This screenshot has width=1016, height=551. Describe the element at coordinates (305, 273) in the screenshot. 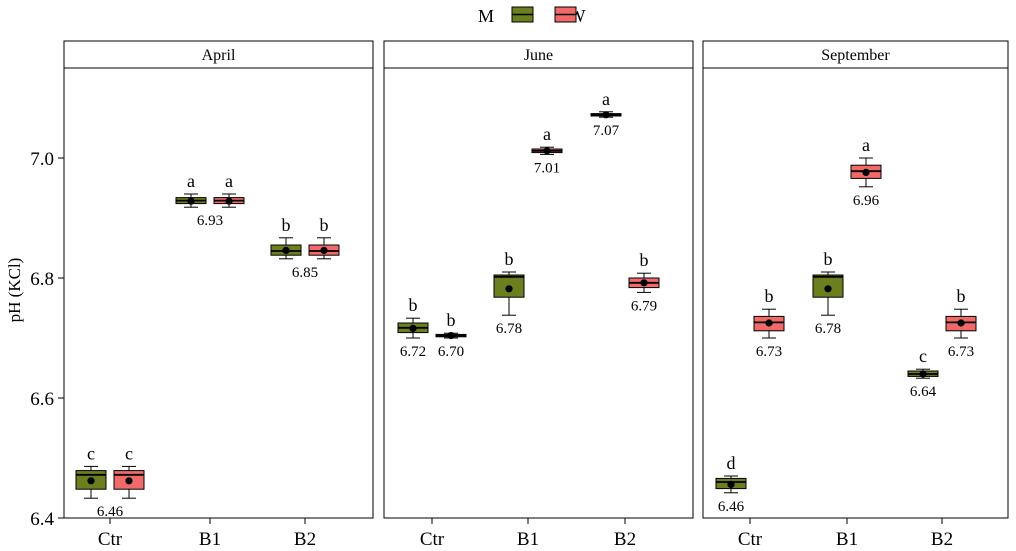

I see `mean-value-label: 6.85` at that location.